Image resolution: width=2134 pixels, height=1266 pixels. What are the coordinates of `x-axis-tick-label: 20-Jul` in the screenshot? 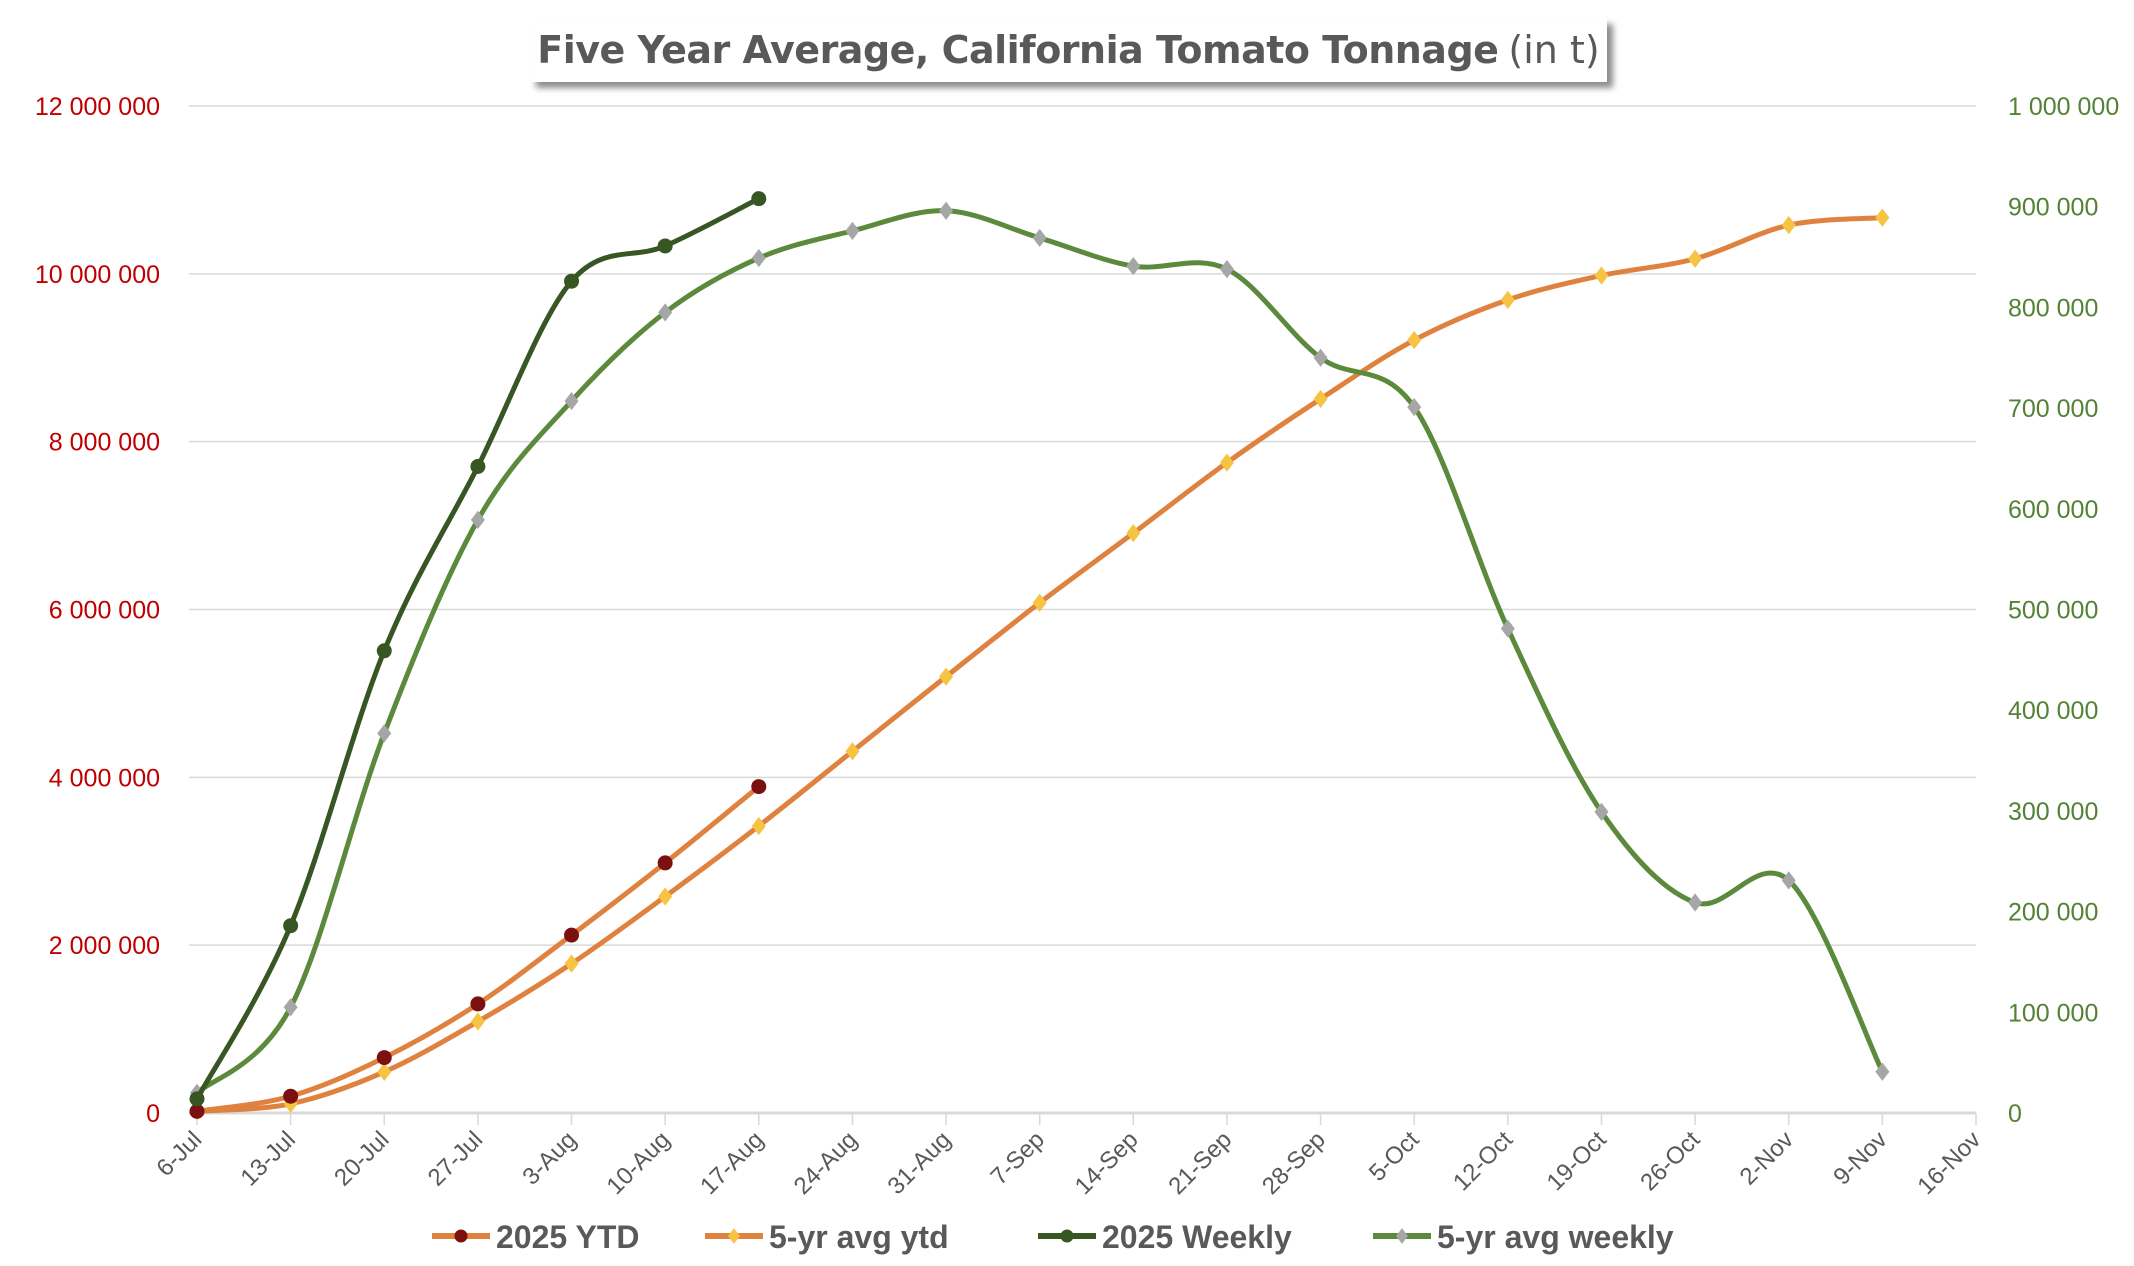 It's located at (361, 1158).